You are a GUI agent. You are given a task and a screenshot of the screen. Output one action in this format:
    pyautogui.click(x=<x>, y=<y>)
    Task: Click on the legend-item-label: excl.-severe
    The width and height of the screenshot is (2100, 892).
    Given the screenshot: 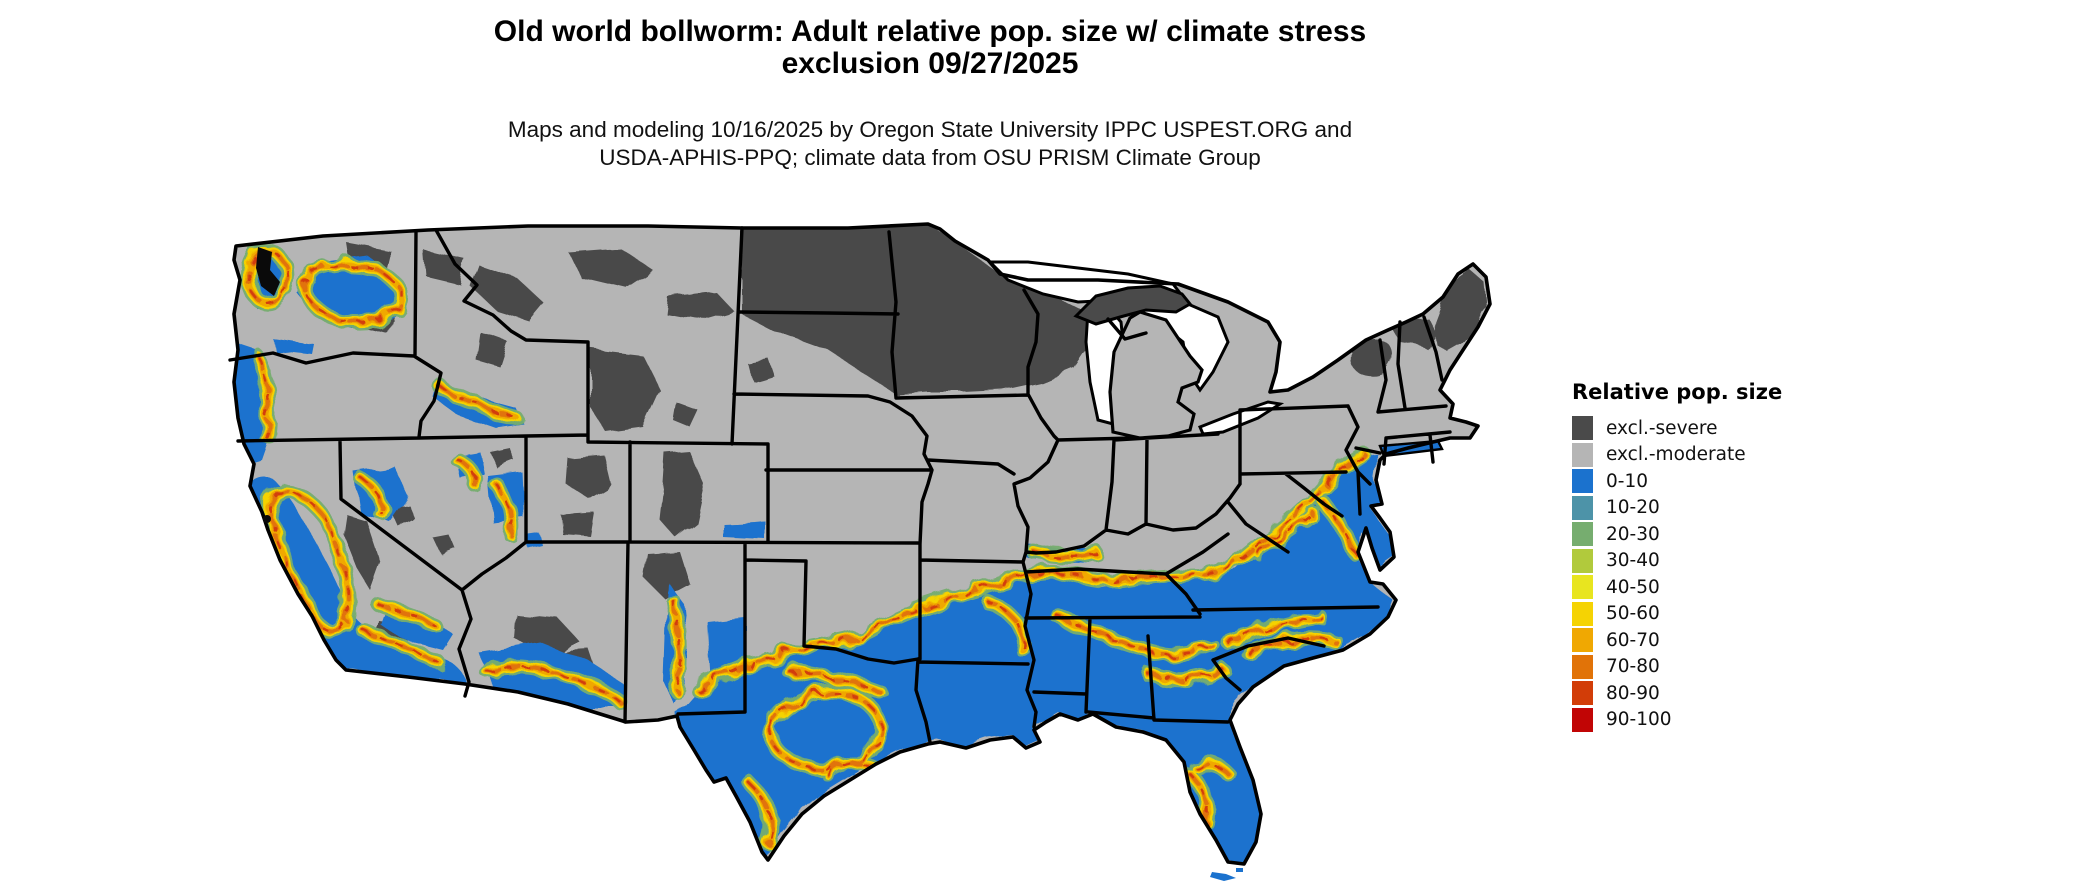 What is the action you would take?
    pyautogui.click(x=1662, y=428)
    